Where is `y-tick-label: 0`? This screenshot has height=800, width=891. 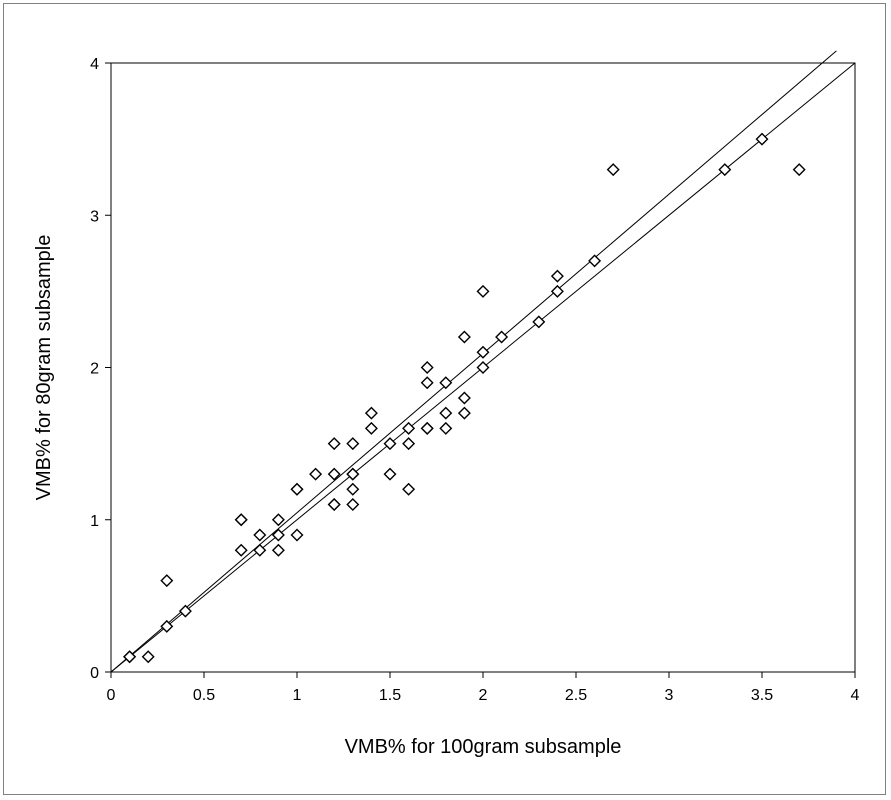 y-tick-label: 0 is located at coordinates (94, 673).